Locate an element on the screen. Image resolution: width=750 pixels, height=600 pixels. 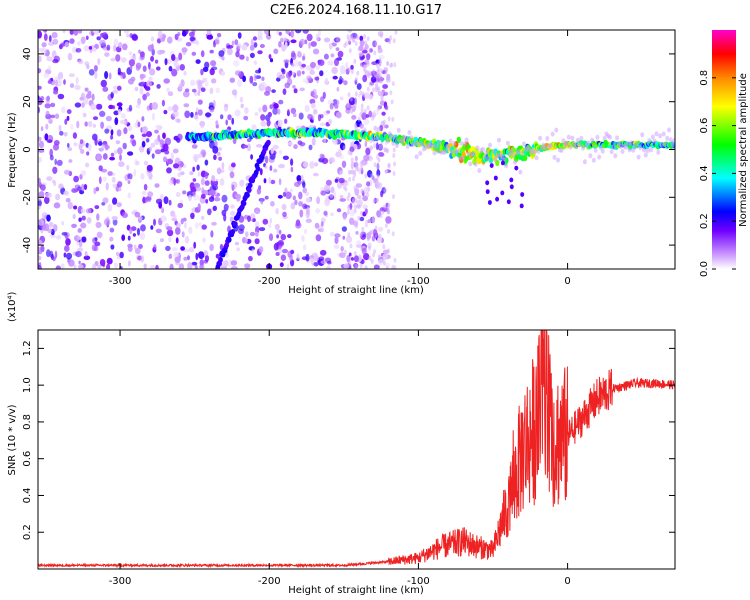
colorbar-tick-label: 0.6 is located at coordinates (704, 126).